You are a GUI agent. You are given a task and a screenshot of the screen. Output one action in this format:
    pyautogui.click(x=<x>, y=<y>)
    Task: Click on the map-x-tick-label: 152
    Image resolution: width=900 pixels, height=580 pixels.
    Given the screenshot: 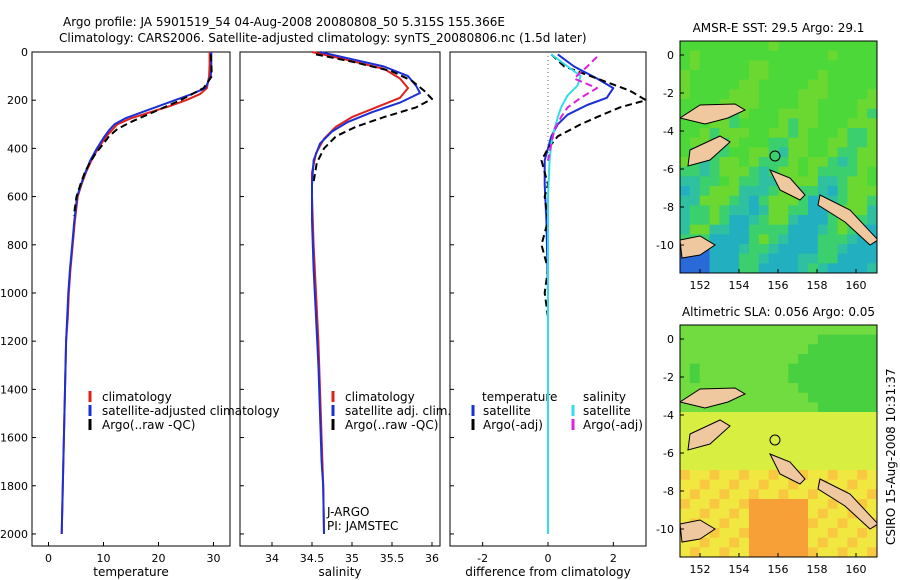 What is the action you would take?
    pyautogui.click(x=700, y=285)
    